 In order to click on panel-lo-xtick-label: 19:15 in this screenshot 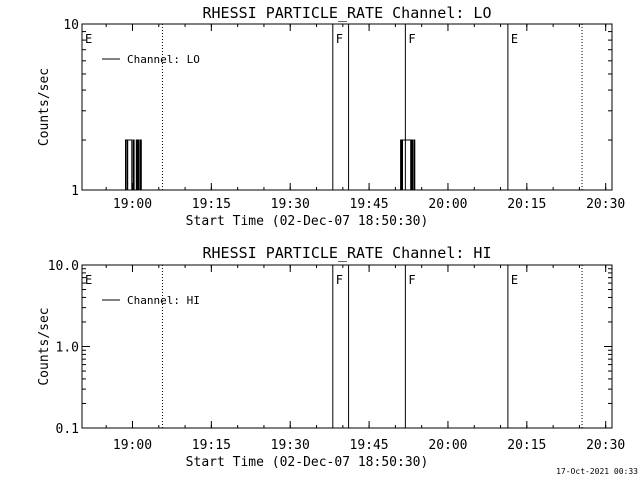, I will do `click(211, 204)`.